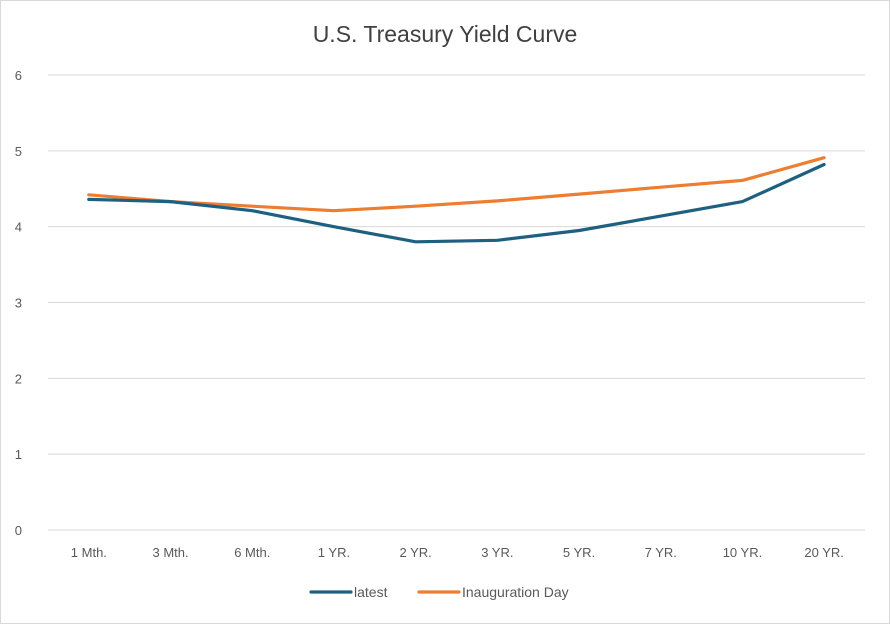 This screenshot has width=890, height=624. What do you see at coordinates (456, 184) in the screenshot?
I see `series-line-inauguration-day` at bounding box center [456, 184].